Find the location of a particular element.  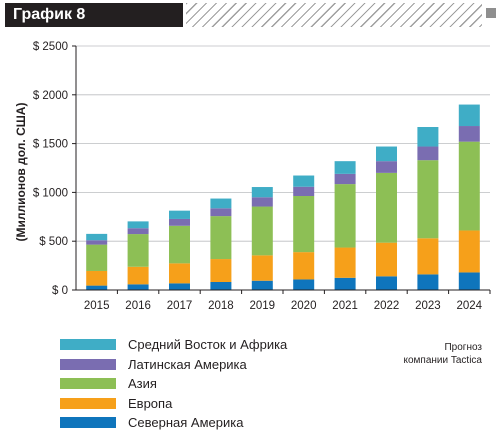

header-corner-square is located at coordinates (491, 13).